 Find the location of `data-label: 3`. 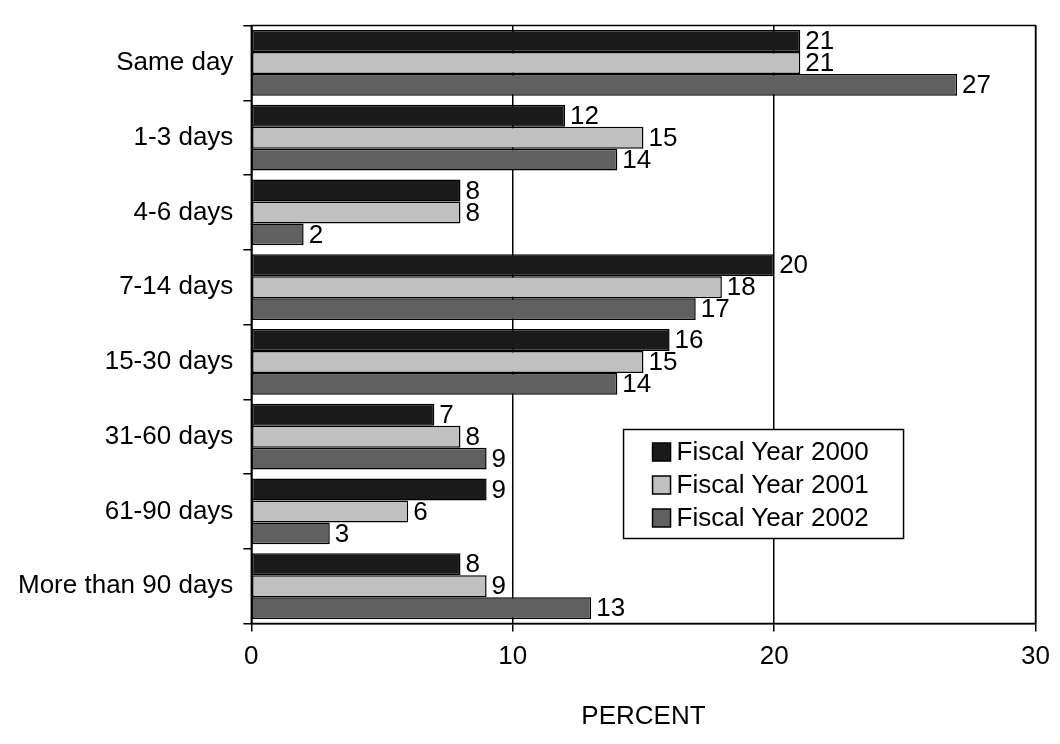

data-label: 3 is located at coordinates (342, 532).